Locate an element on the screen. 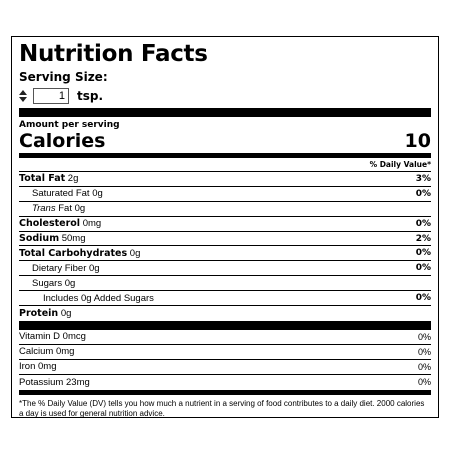 This screenshot has height=450, width=450. increment-arrow-icon is located at coordinates (23, 92).